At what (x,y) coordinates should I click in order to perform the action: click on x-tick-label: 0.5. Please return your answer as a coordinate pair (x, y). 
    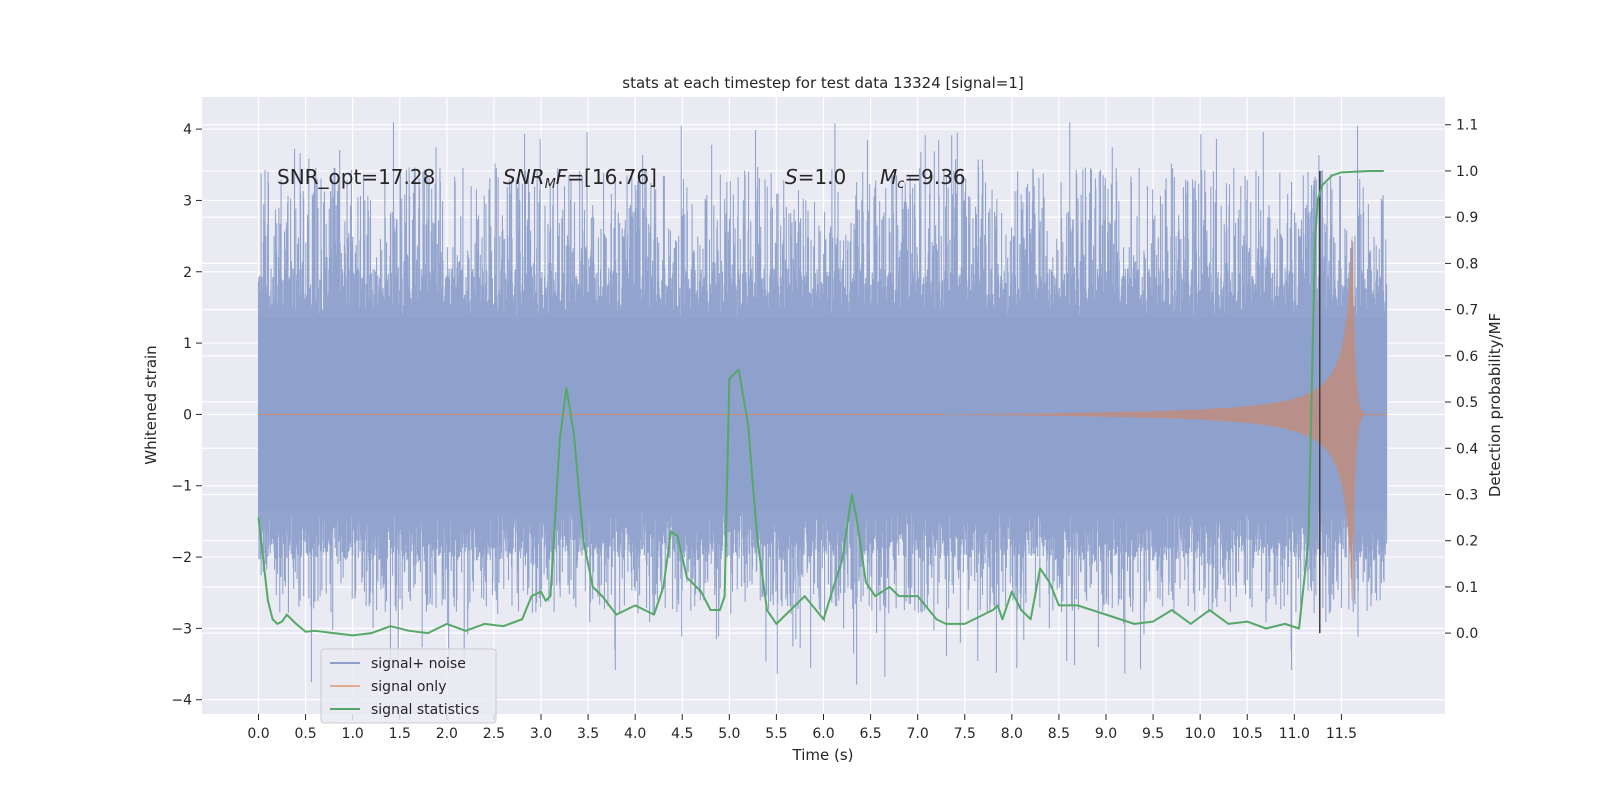
    Looking at the image, I should click on (305, 734).